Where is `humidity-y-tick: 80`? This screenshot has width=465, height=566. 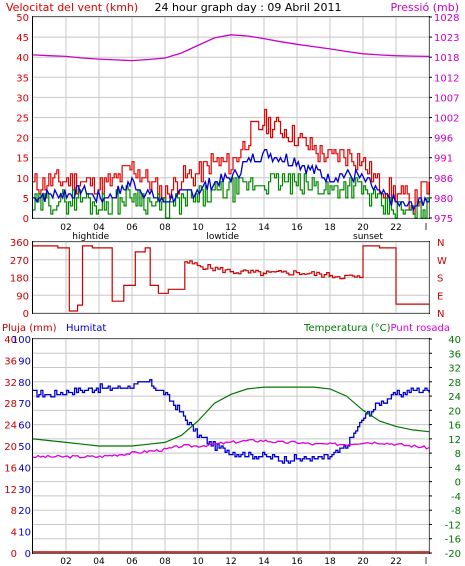 humidity-y-tick: 80 is located at coordinates (24, 383).